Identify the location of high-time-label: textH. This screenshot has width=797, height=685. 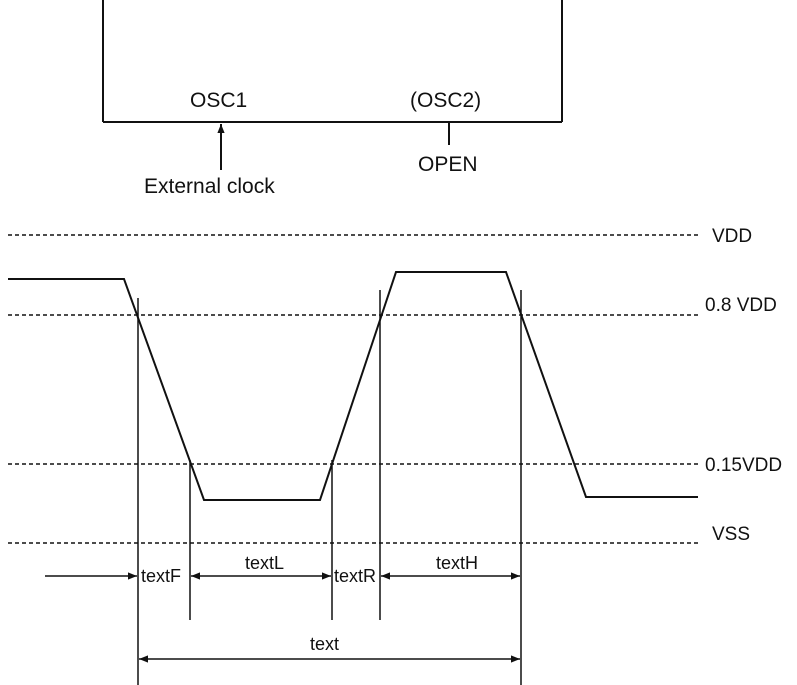
(457, 563).